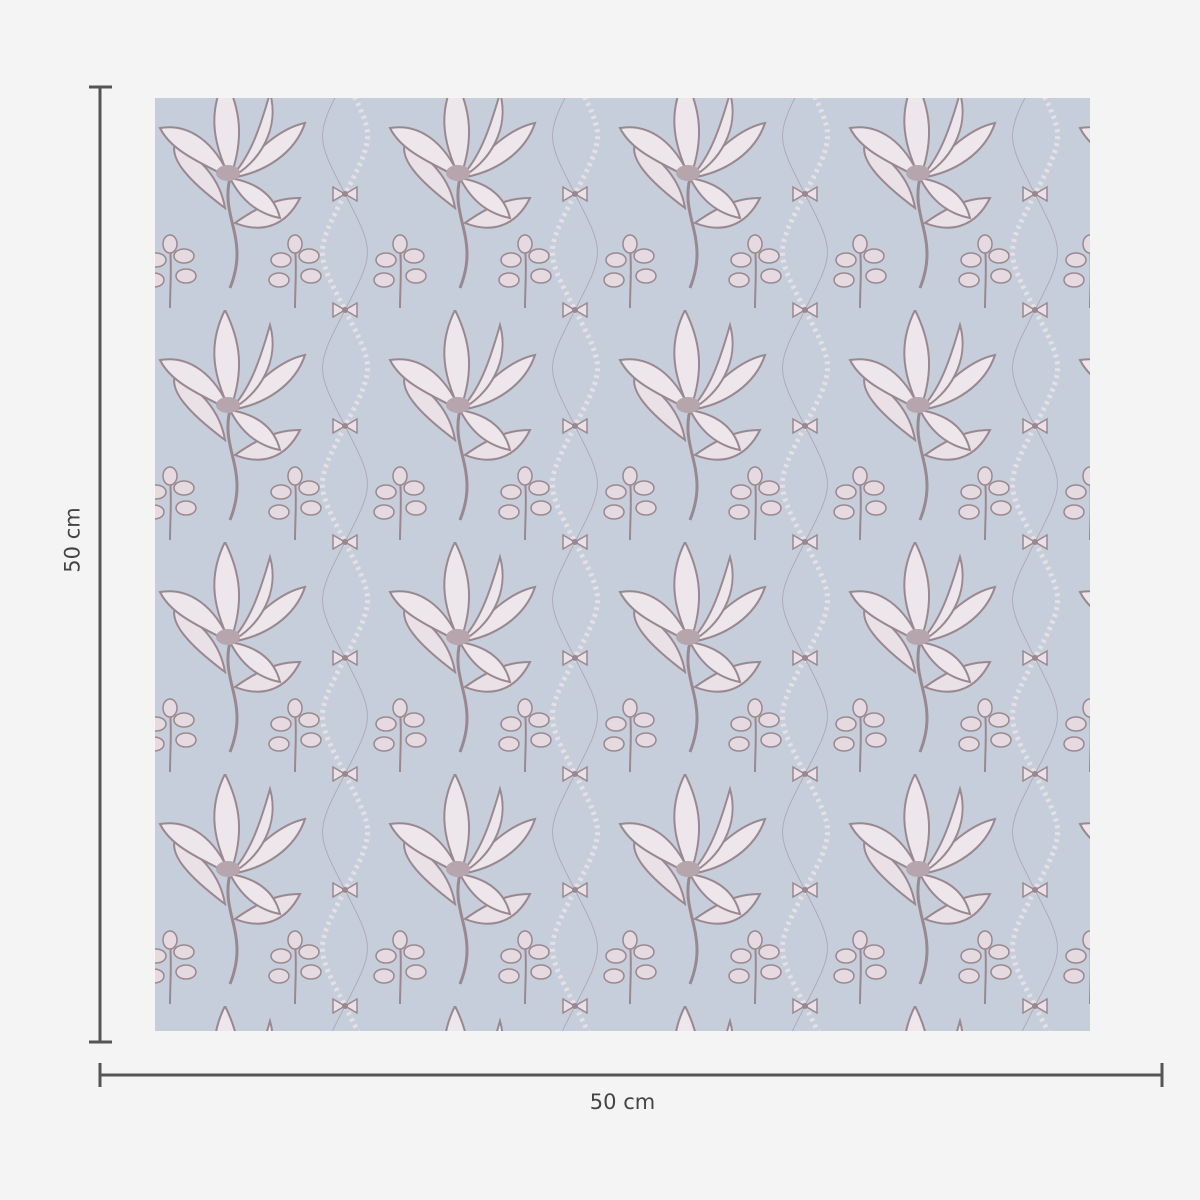 This screenshot has width=1200, height=1200. Describe the element at coordinates (72, 540) in the screenshot. I see `height-label: 50 cm` at that location.